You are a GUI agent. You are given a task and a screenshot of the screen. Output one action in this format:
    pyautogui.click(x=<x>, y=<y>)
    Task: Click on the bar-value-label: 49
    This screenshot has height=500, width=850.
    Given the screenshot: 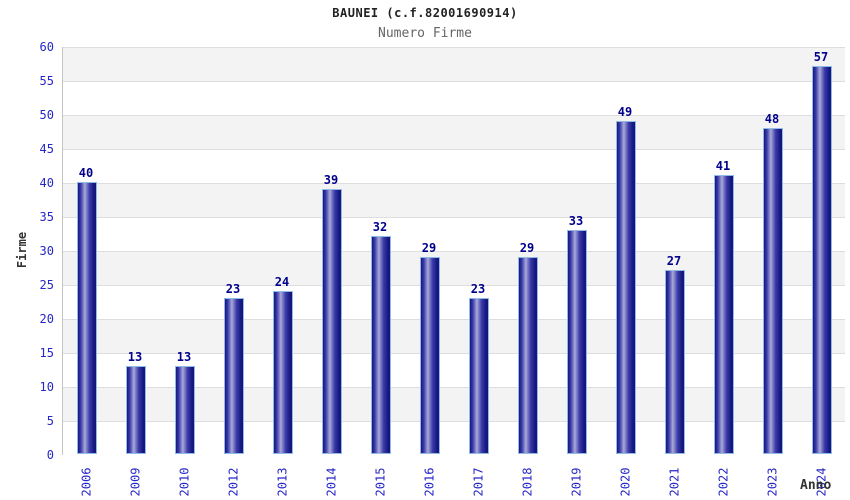 What is the action you would take?
    pyautogui.click(x=625, y=112)
    